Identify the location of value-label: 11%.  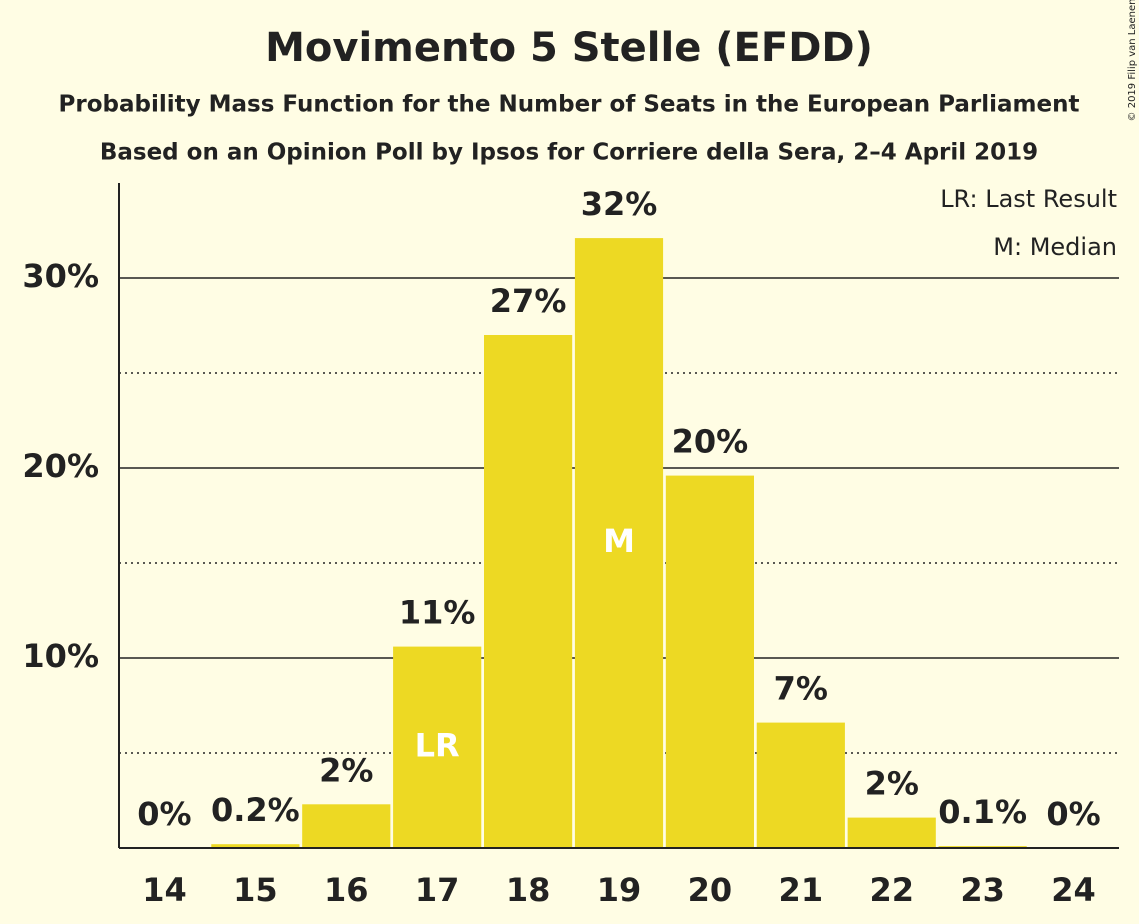
(437, 613).